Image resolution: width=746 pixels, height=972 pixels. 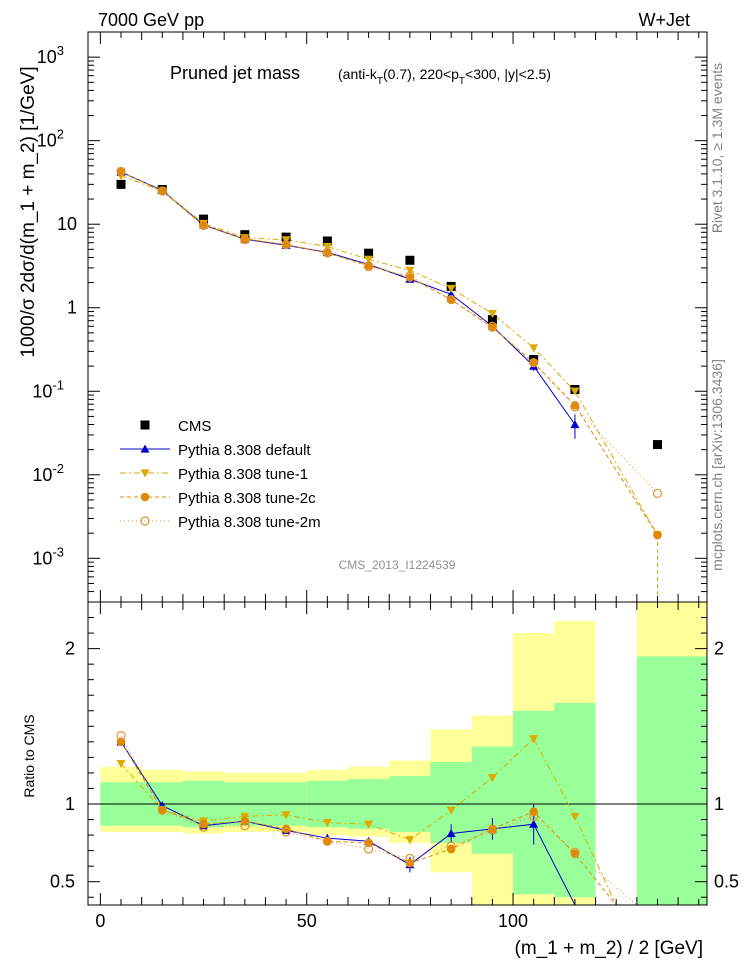 I want to click on main-y-tick-label: 10⁻², so click(x=48, y=473).